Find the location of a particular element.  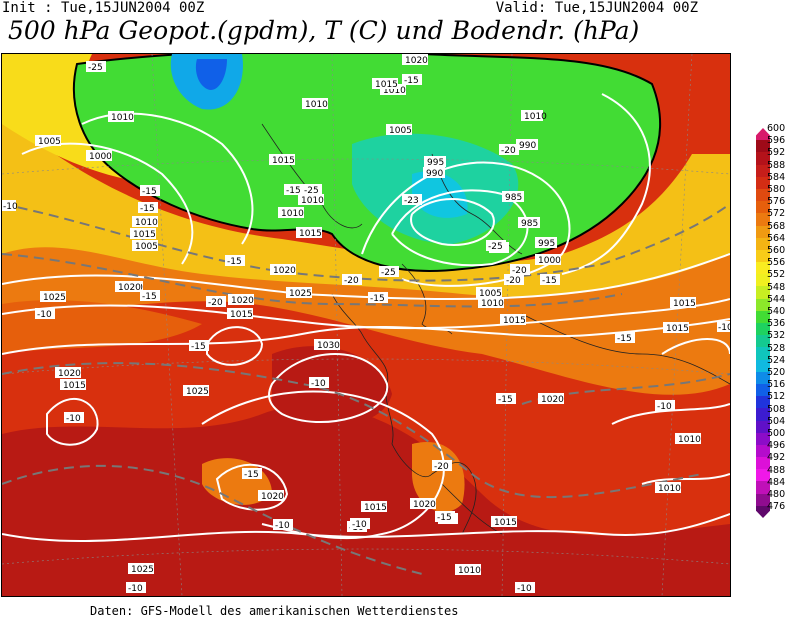

colorbar-label: 520 is located at coordinates (776, 372).